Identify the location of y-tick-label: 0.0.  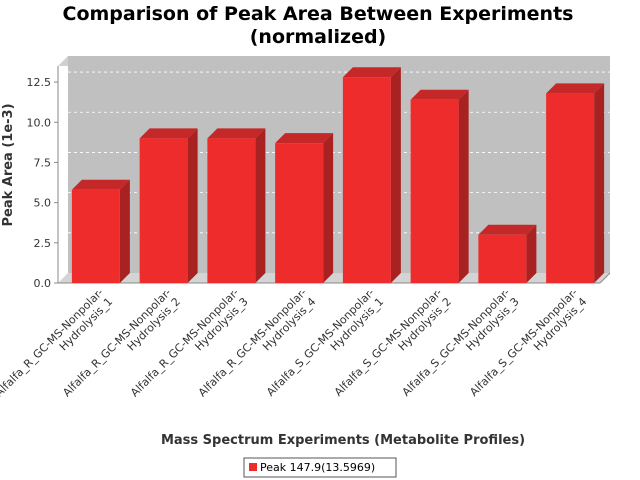
(43, 283).